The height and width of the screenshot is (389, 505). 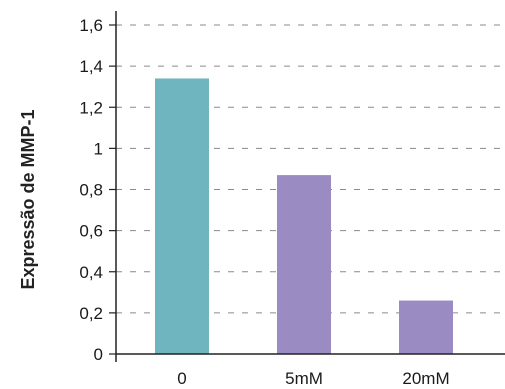 I want to click on bar-5mM, so click(x=304, y=264).